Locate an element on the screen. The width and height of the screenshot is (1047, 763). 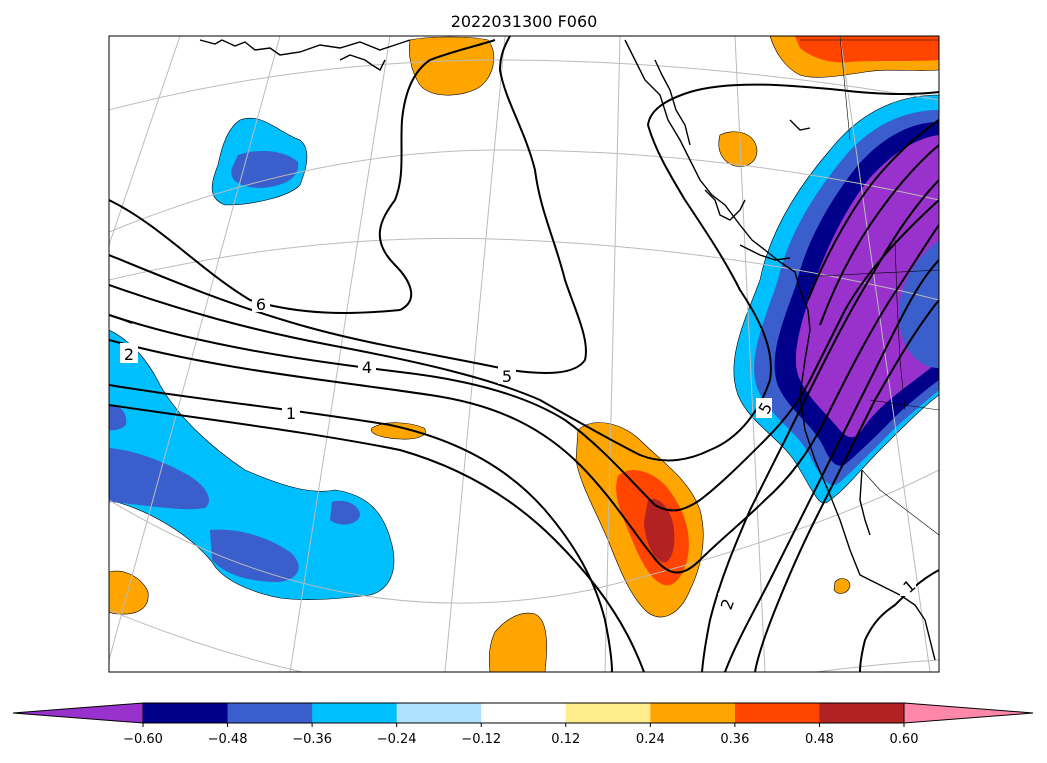
colorbar-tick-label: −0.12 is located at coordinates (481, 739).